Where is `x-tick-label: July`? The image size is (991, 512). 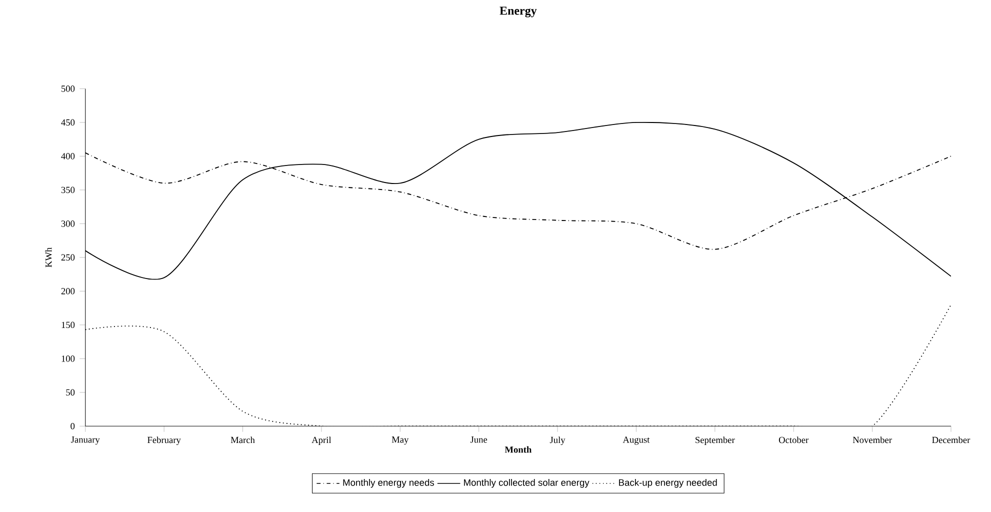
x-tick-label: July is located at coordinates (558, 440).